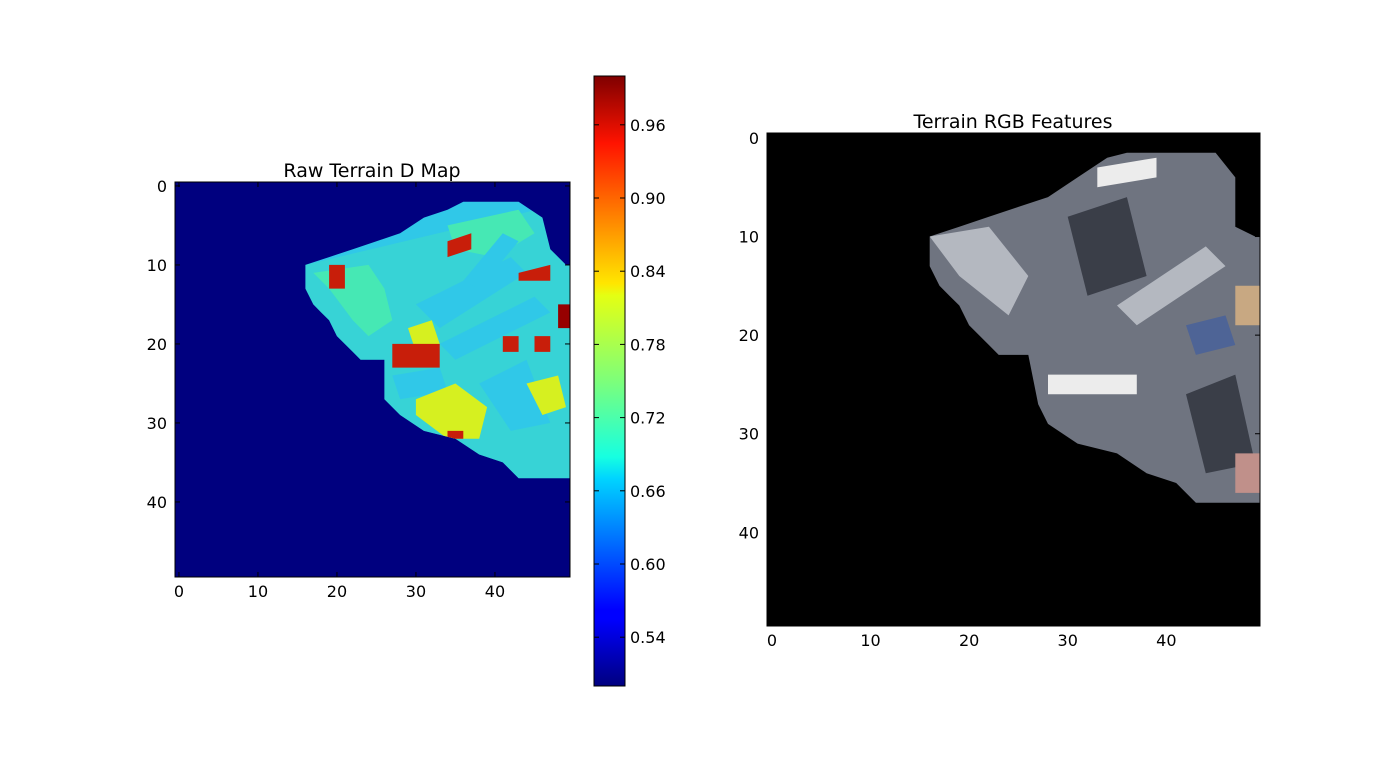 This screenshot has width=1400, height=762. Describe the element at coordinates (648, 198) in the screenshot. I see `colorbar-tick-label: 0.90` at that location.